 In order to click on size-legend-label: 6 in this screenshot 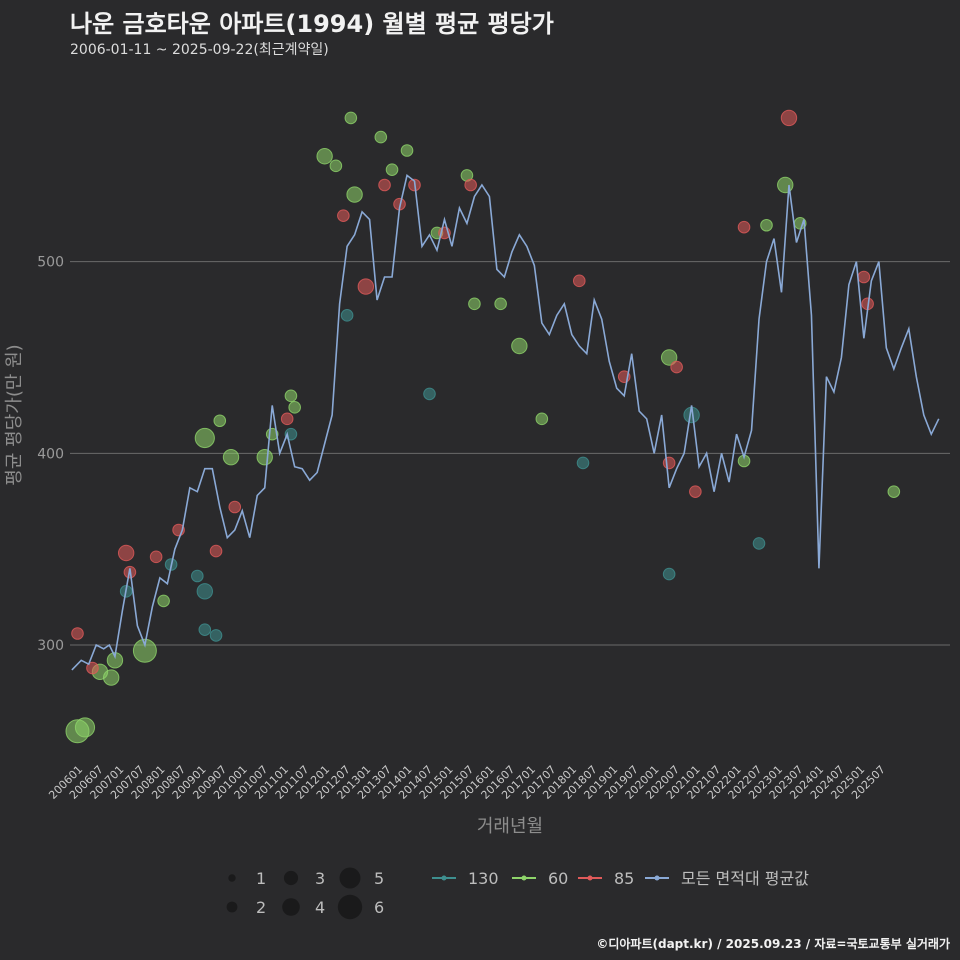, I will do `click(379, 907)`.